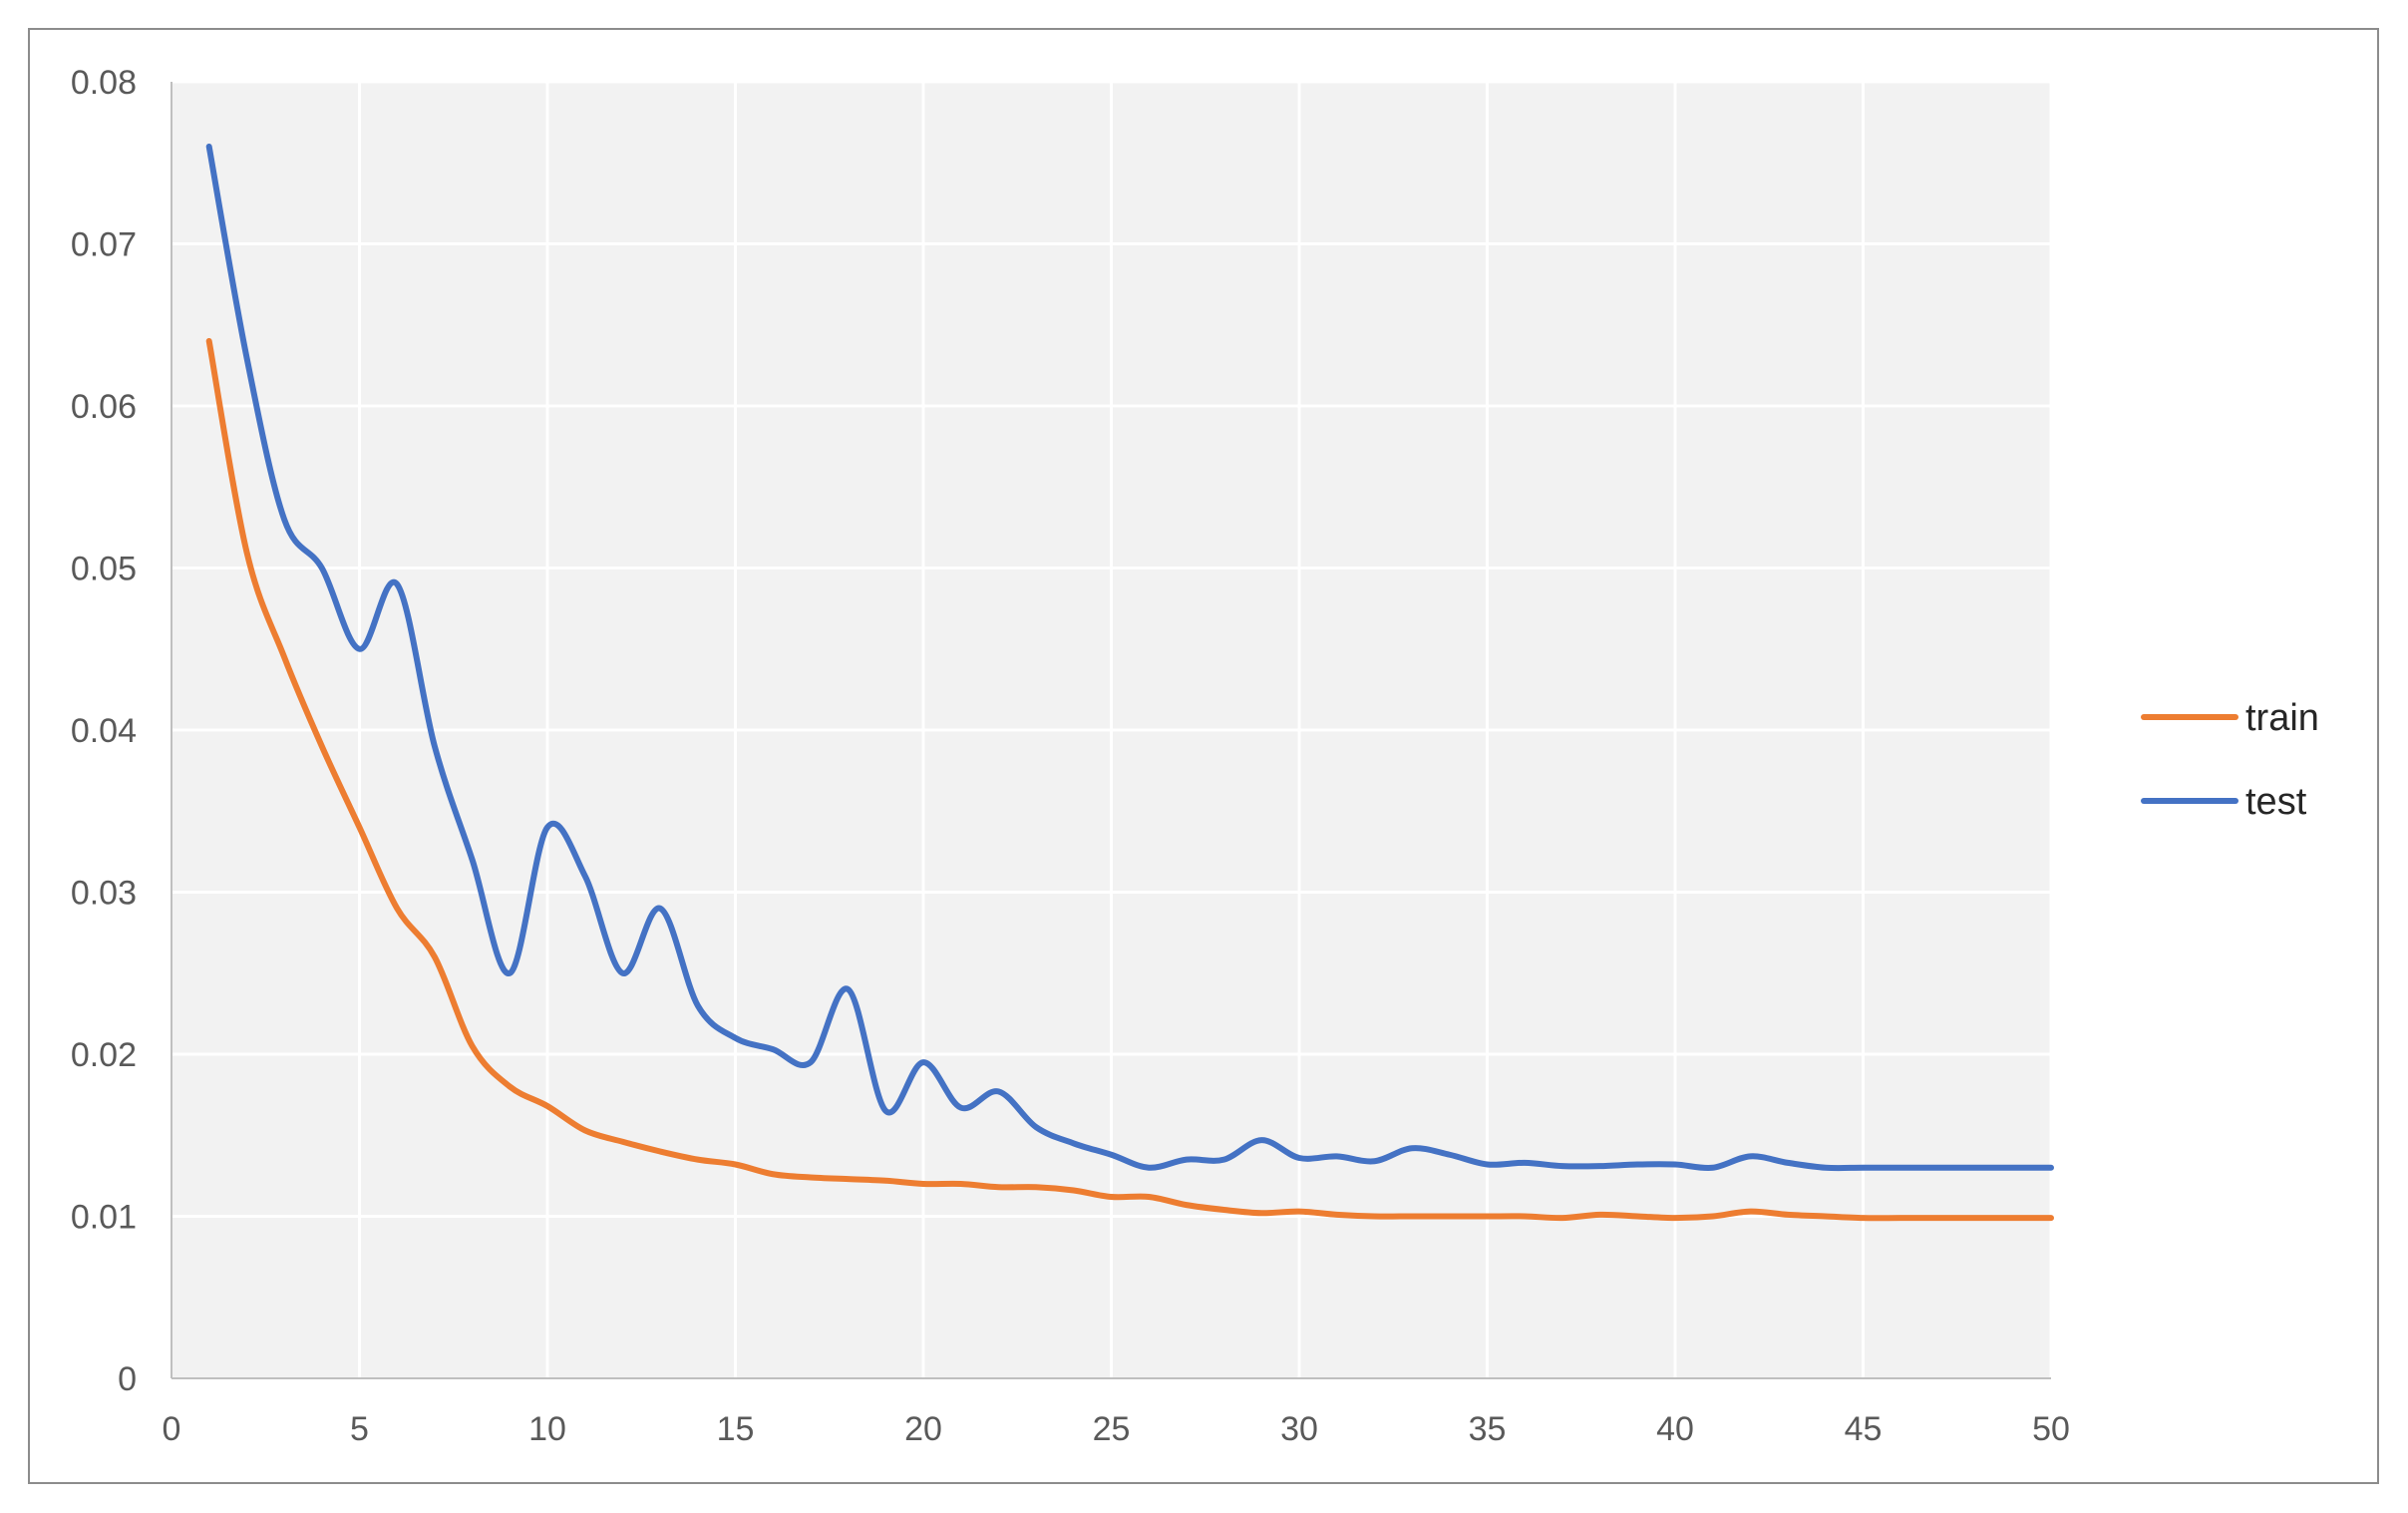 This screenshot has width=2408, height=1513. What do you see at coordinates (104, 1218) in the screenshot?
I see `y-tick-label: 0.01` at bounding box center [104, 1218].